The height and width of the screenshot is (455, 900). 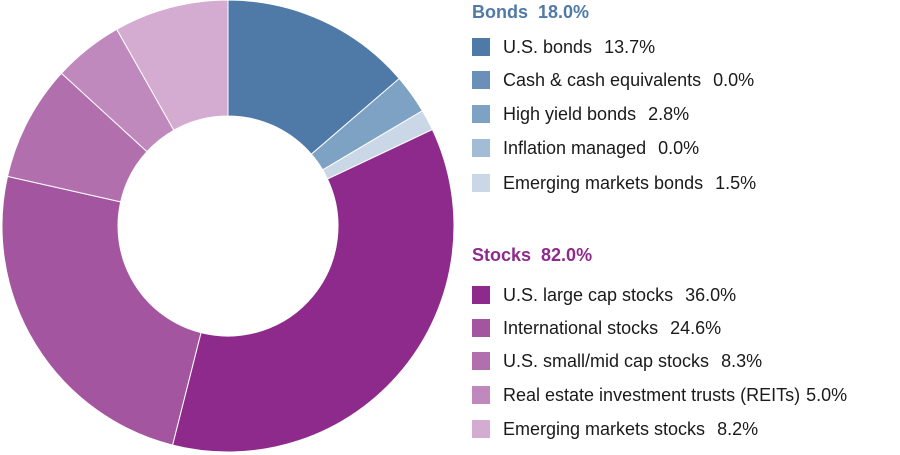 I want to click on legend-value: 1.5%, so click(x=736, y=182).